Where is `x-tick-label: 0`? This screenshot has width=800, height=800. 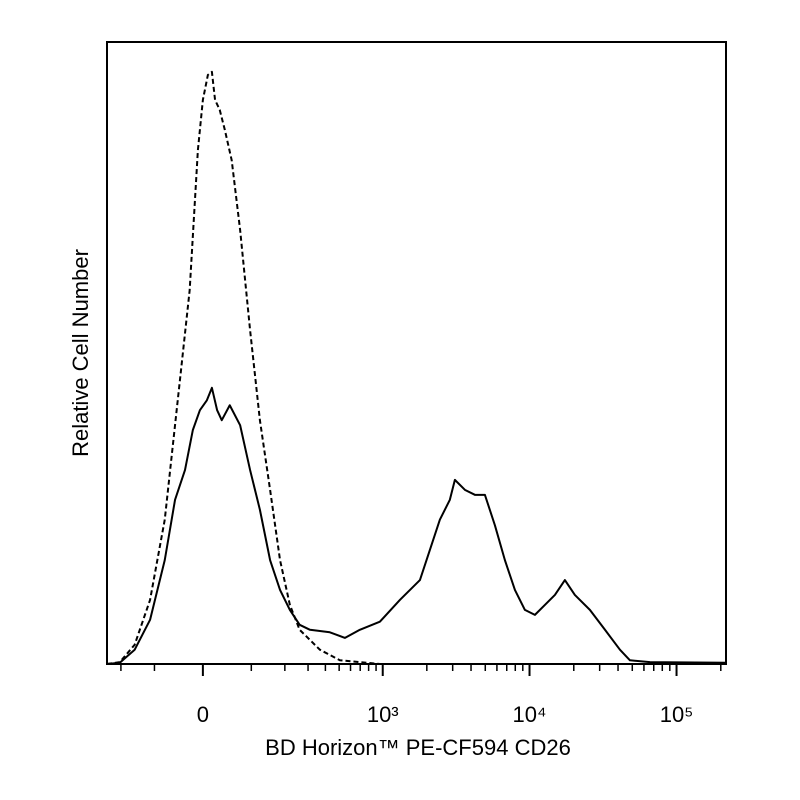
x-tick-label: 0 is located at coordinates (203, 714).